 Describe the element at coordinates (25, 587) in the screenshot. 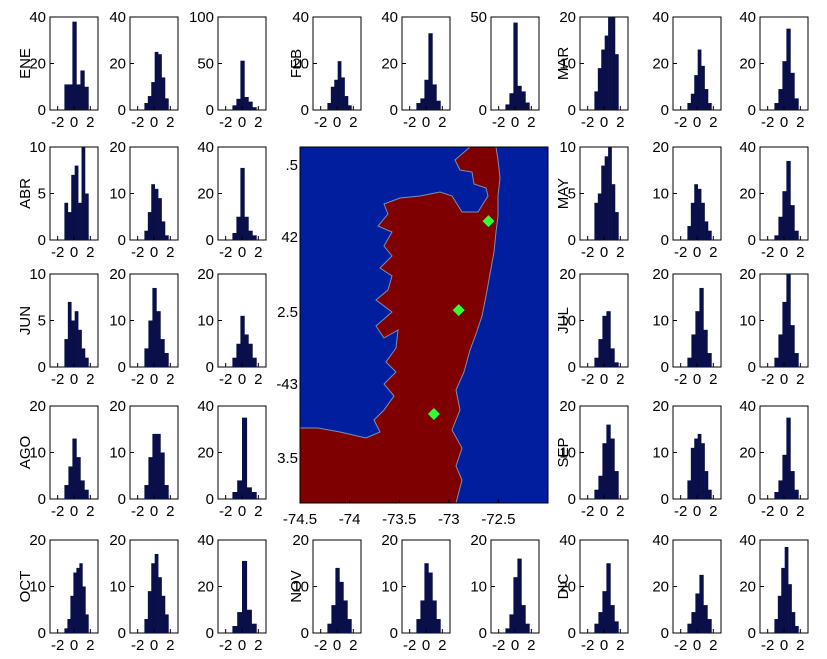

I see `month-label: OCT` at that location.